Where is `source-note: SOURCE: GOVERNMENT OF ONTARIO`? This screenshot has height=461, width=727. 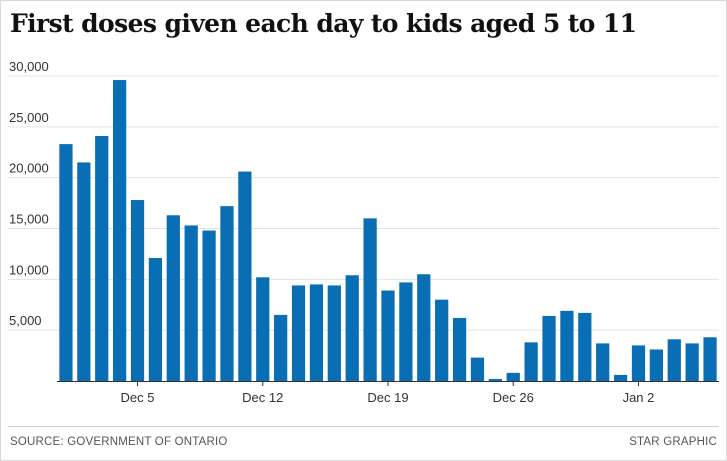
source-note: SOURCE: GOVERNMENT OF ONTARIO is located at coordinates (119, 442).